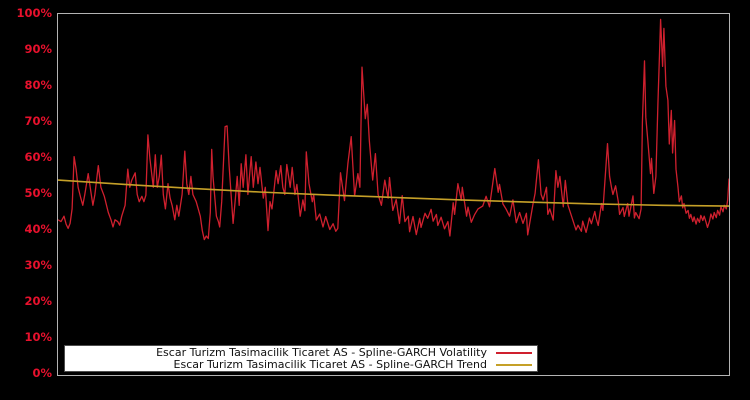  I want to click on y-tick-label: 100%, so click(34, 13).